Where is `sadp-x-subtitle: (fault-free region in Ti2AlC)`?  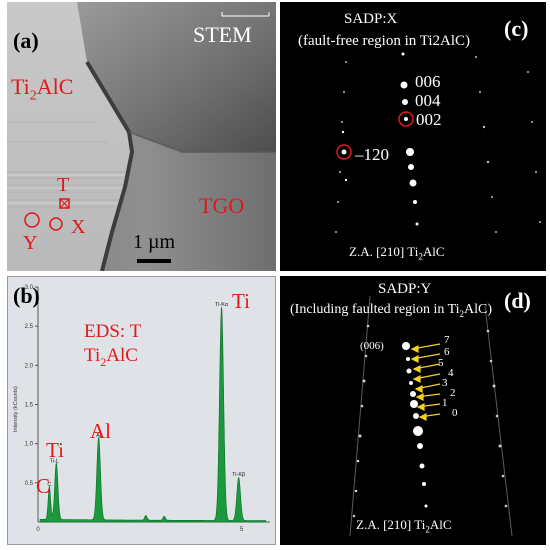 sadp-x-subtitle: (fault-free region in Ti2AlC) is located at coordinates (384, 41).